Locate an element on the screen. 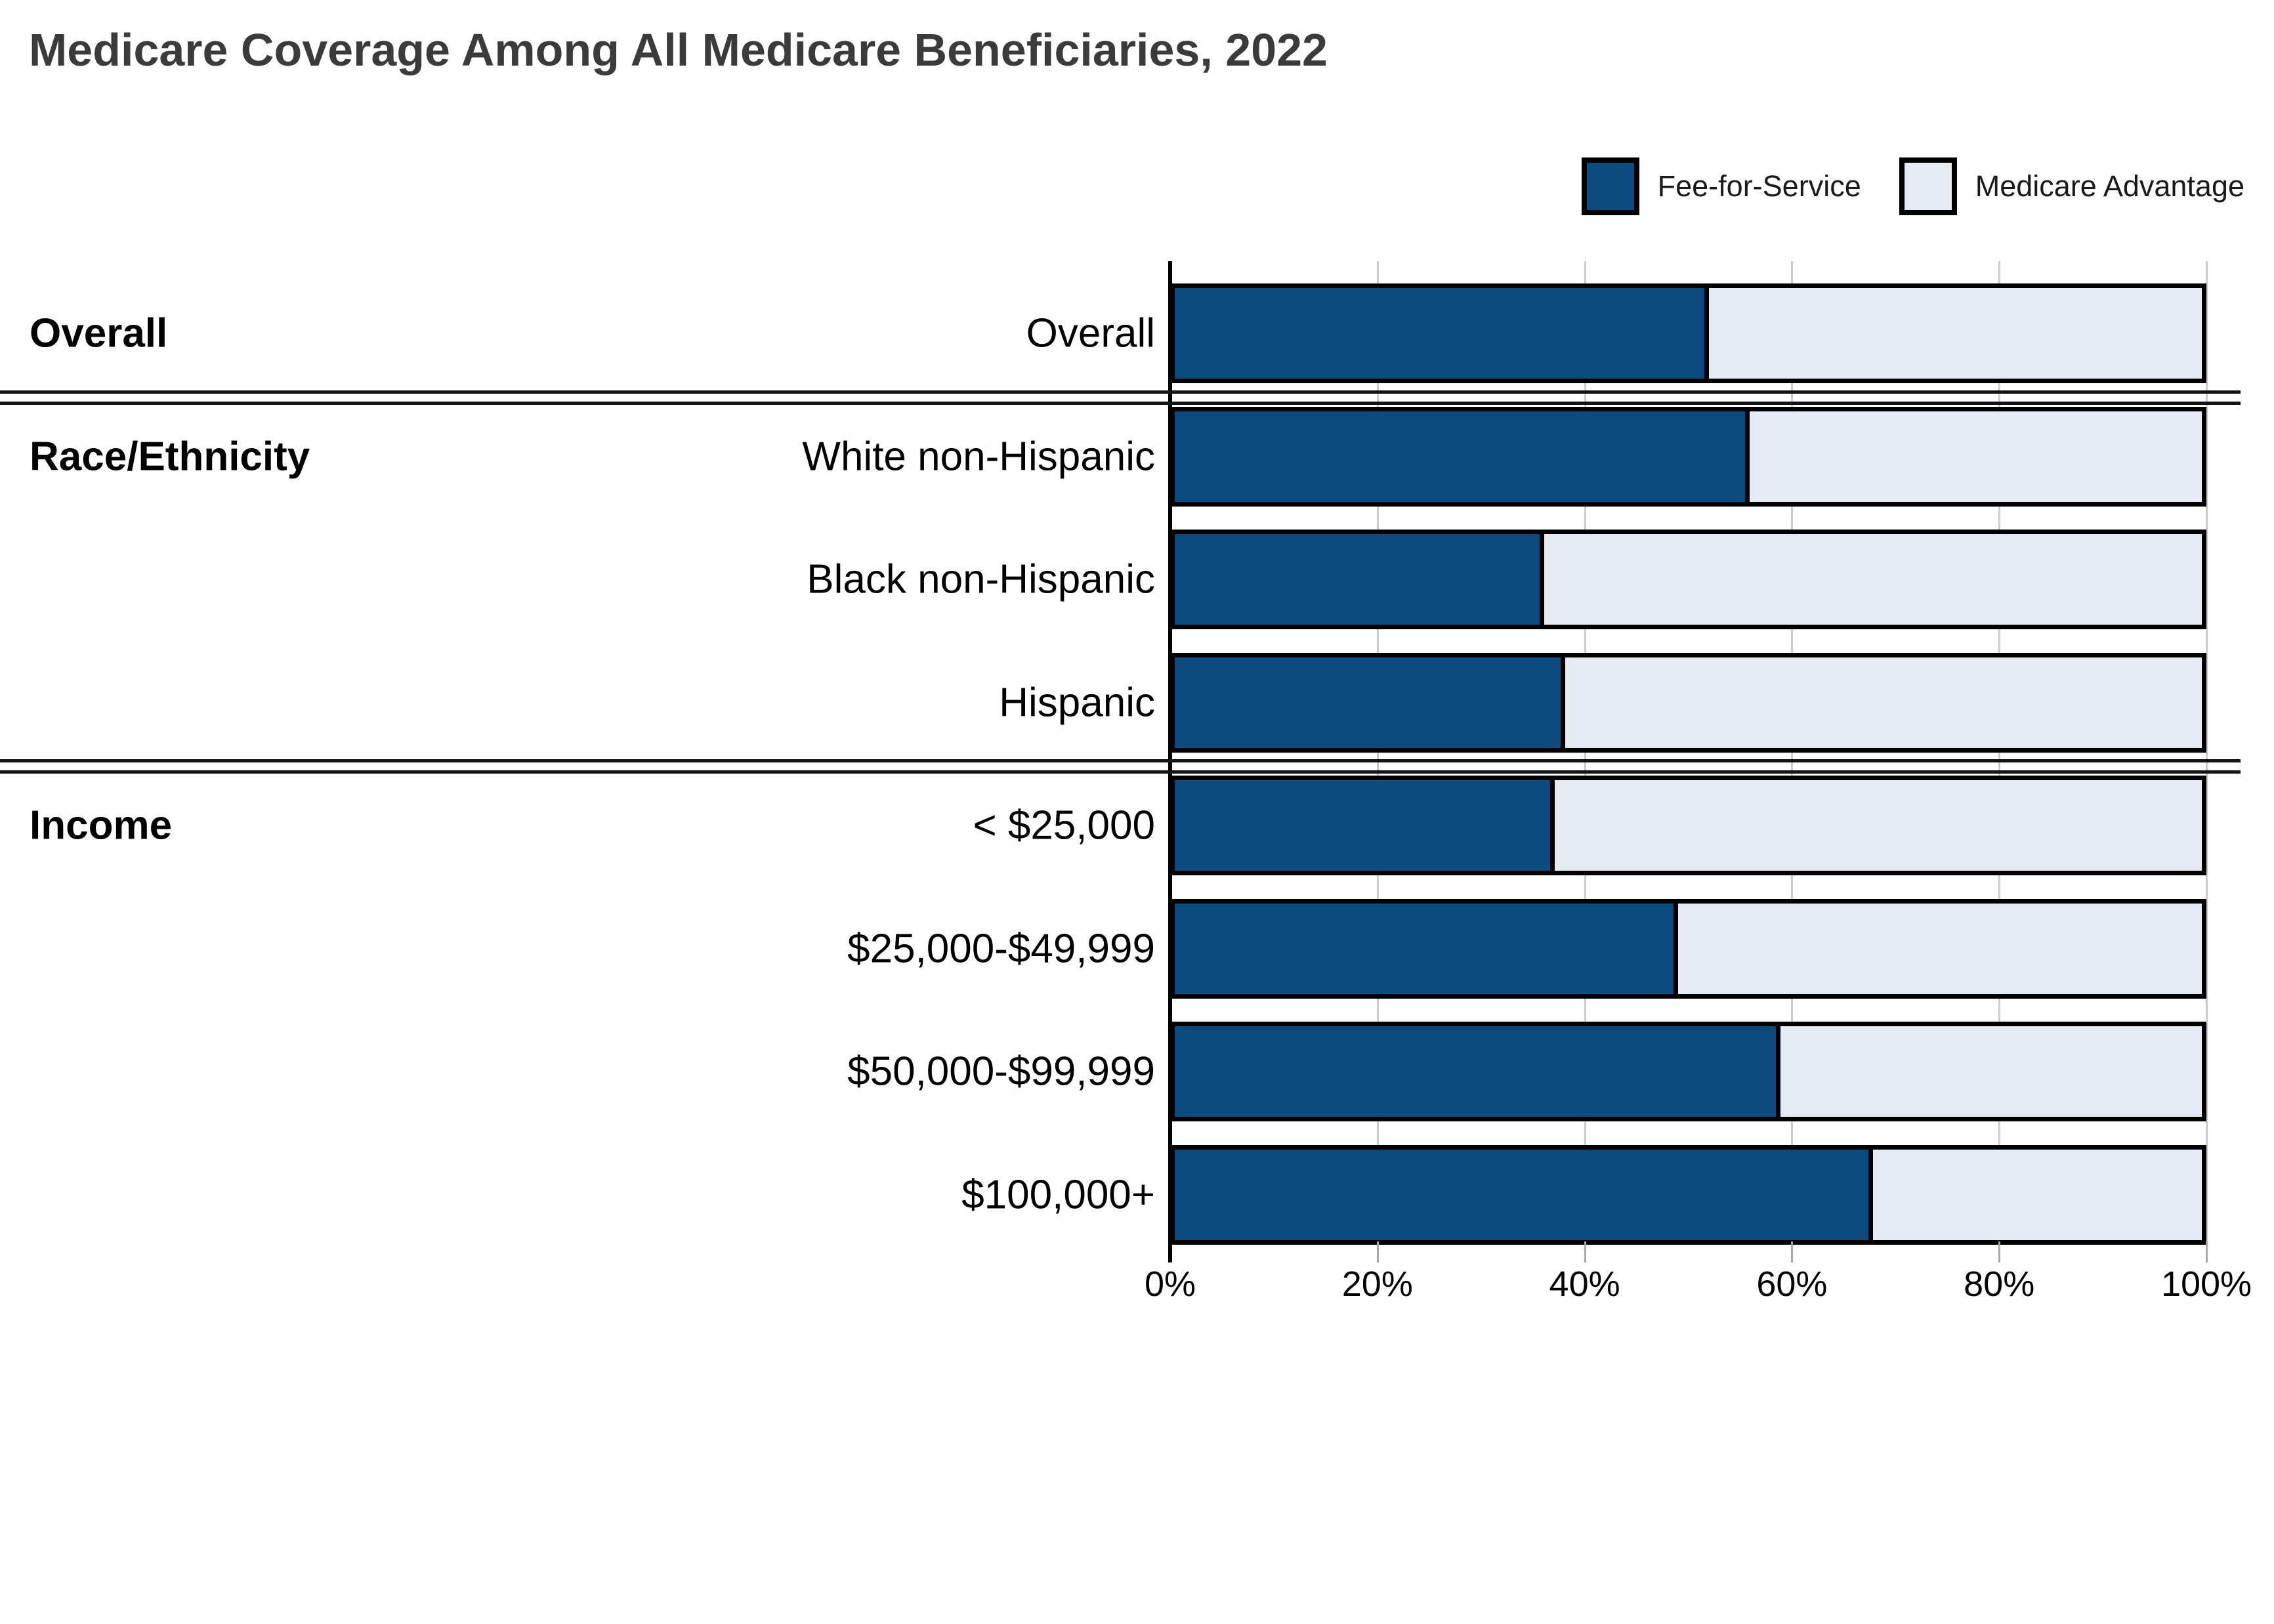 This screenshot has height=1624, width=2274. section-label: Income is located at coordinates (101, 825).